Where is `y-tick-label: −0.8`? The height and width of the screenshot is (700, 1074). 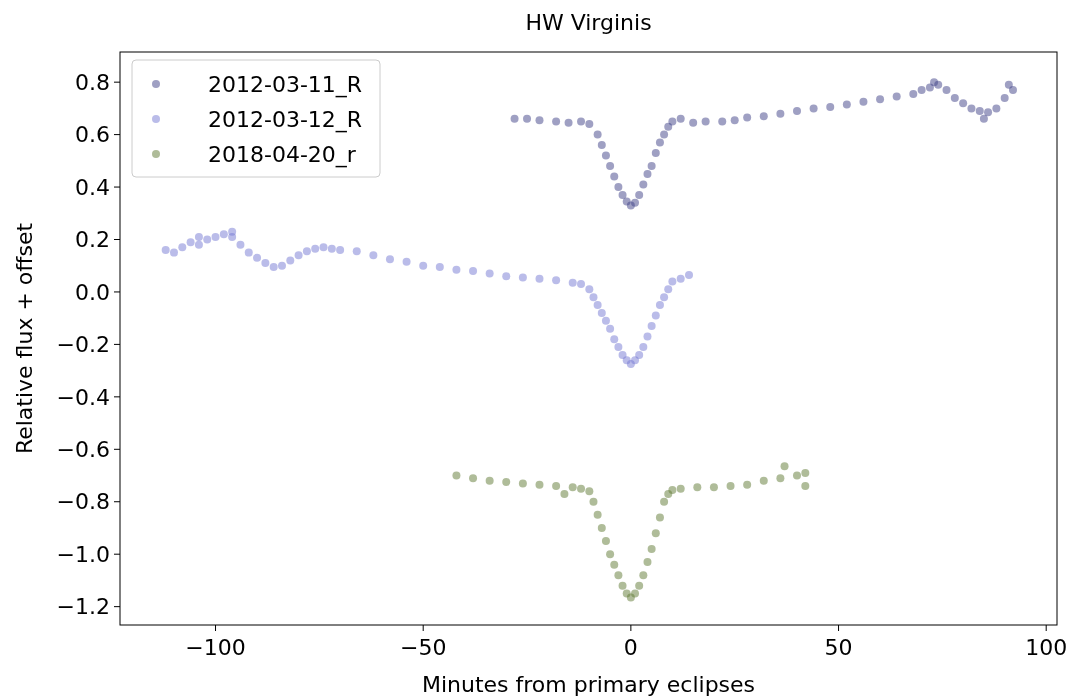 y-tick-label: −0.8 is located at coordinates (83, 502).